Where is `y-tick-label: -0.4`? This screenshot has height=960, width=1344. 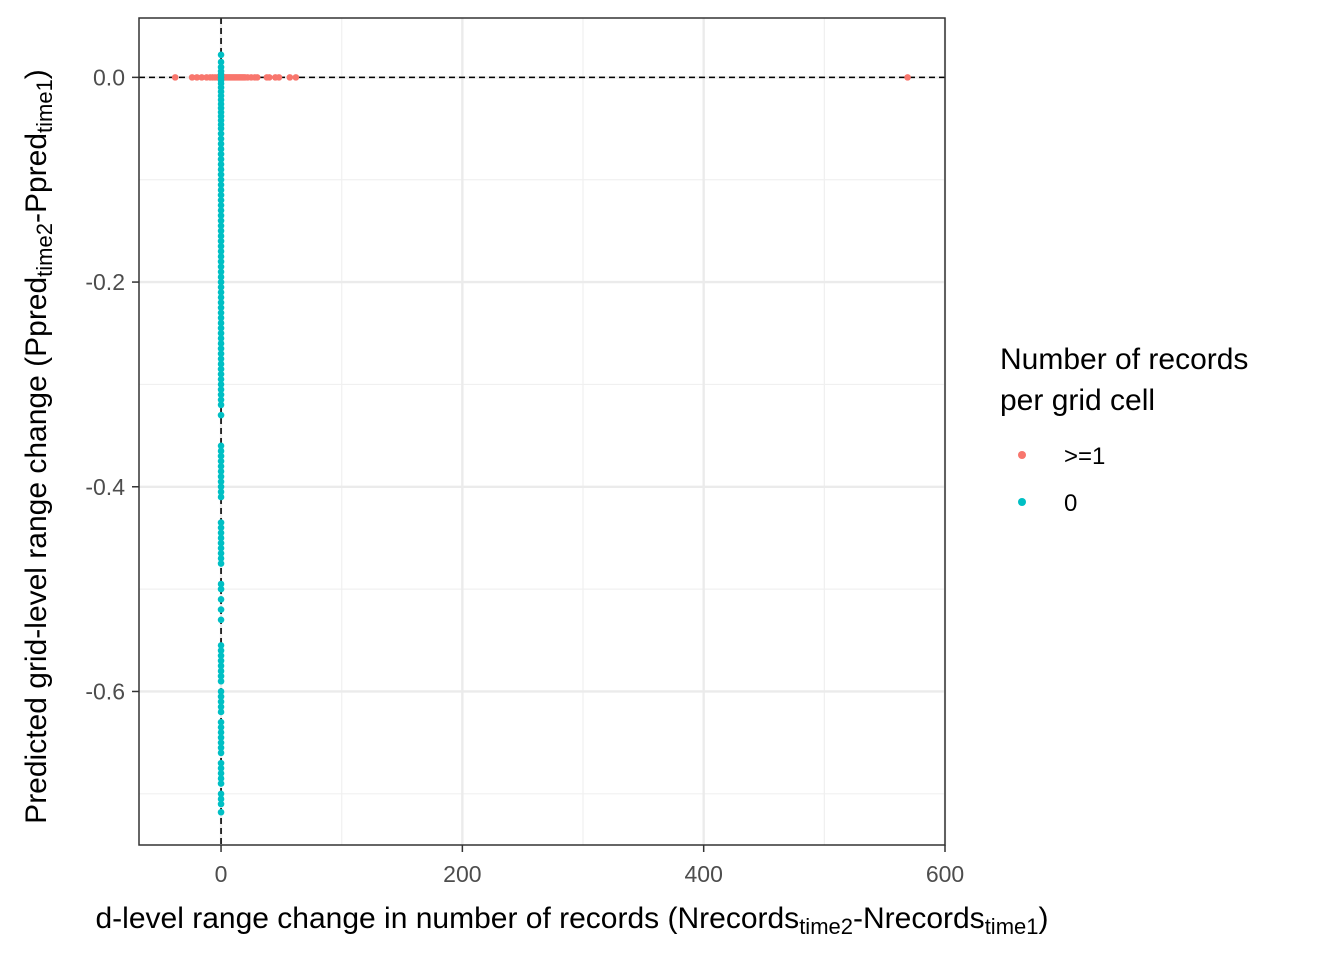
y-tick-label: -0.4 is located at coordinates (105, 487).